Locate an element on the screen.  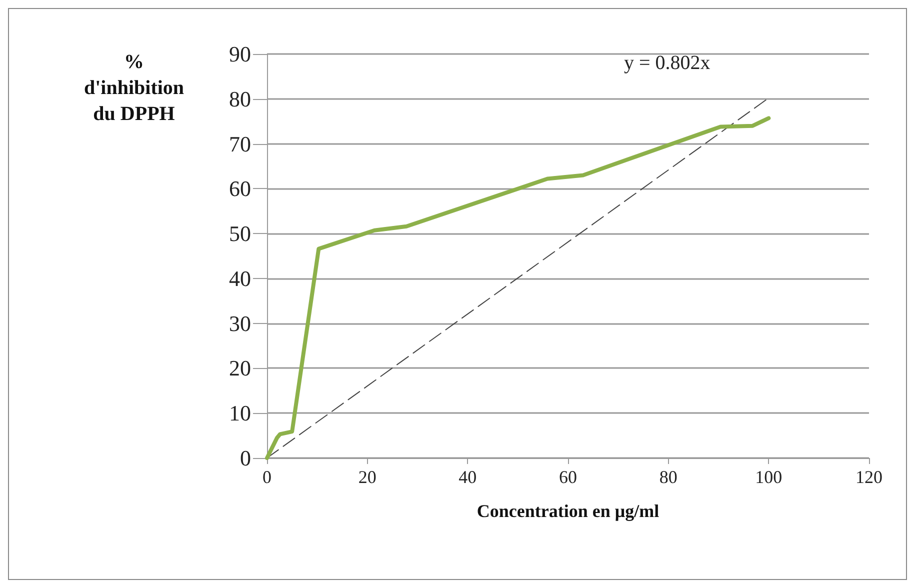
x-tick-label: 120 is located at coordinates (869, 477).